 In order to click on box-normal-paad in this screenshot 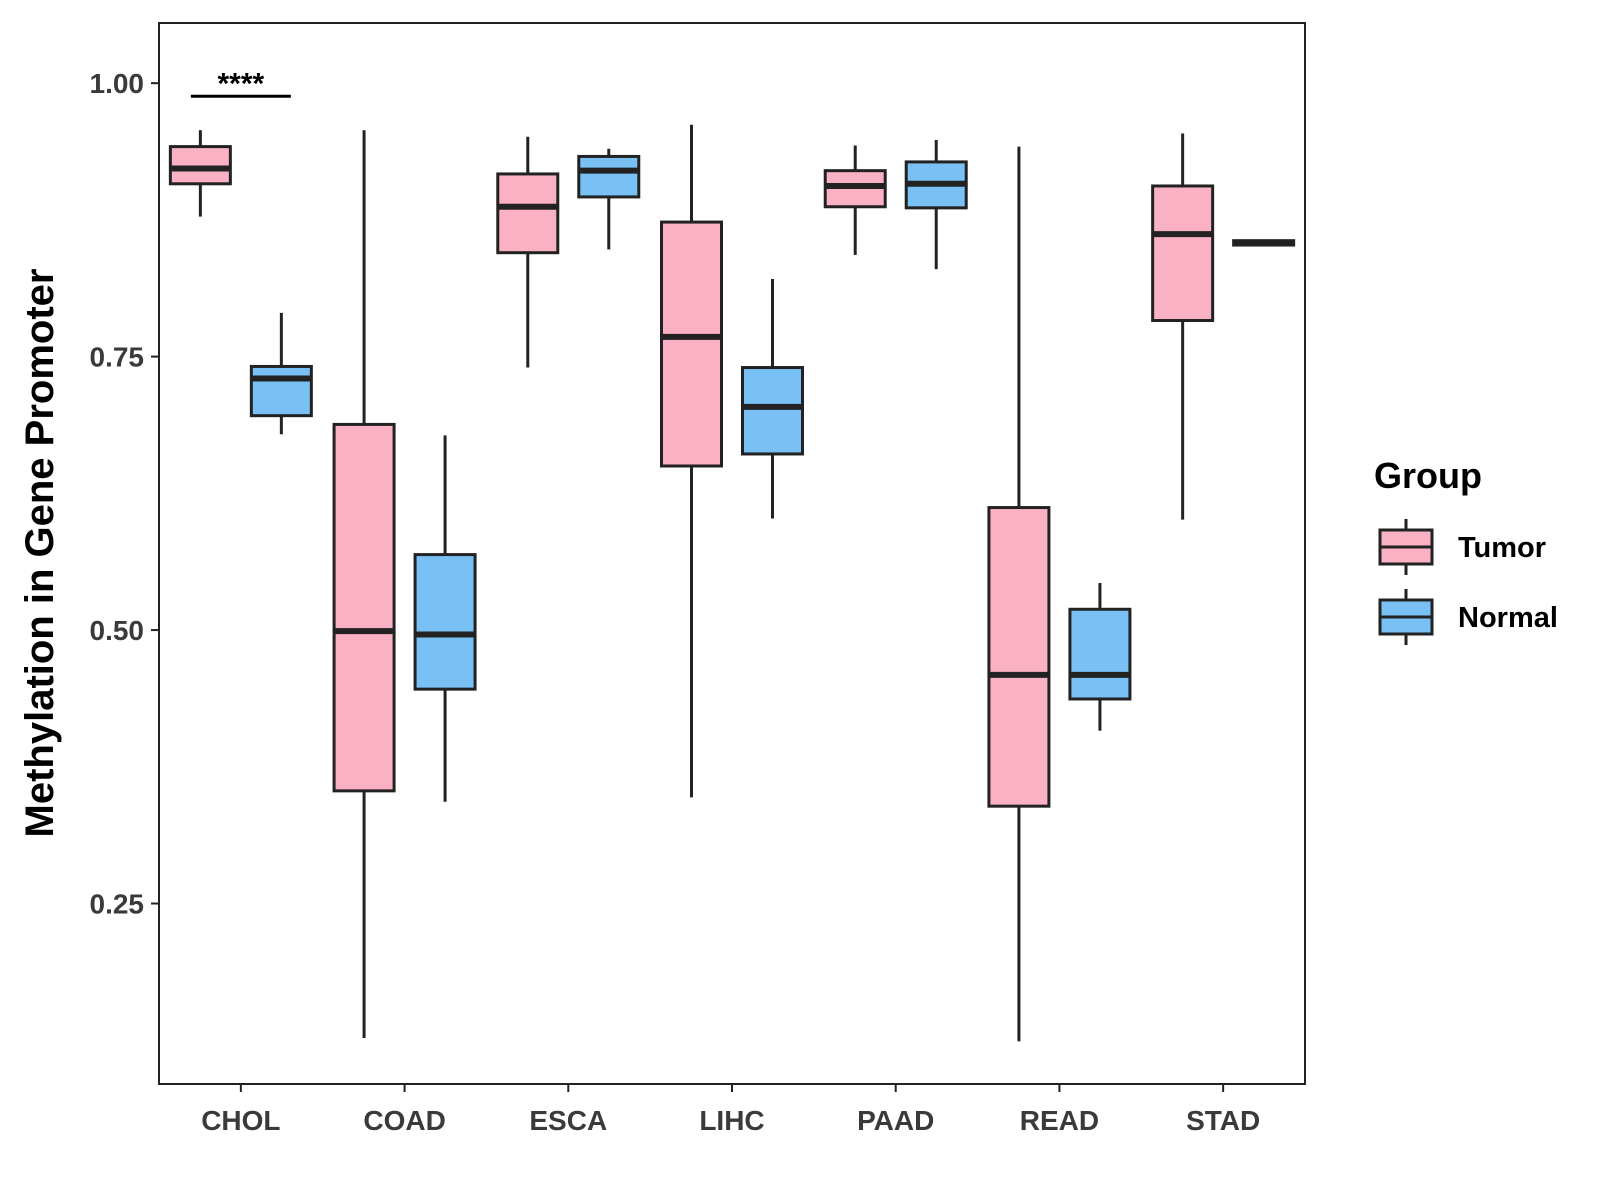, I will do `click(936, 205)`.